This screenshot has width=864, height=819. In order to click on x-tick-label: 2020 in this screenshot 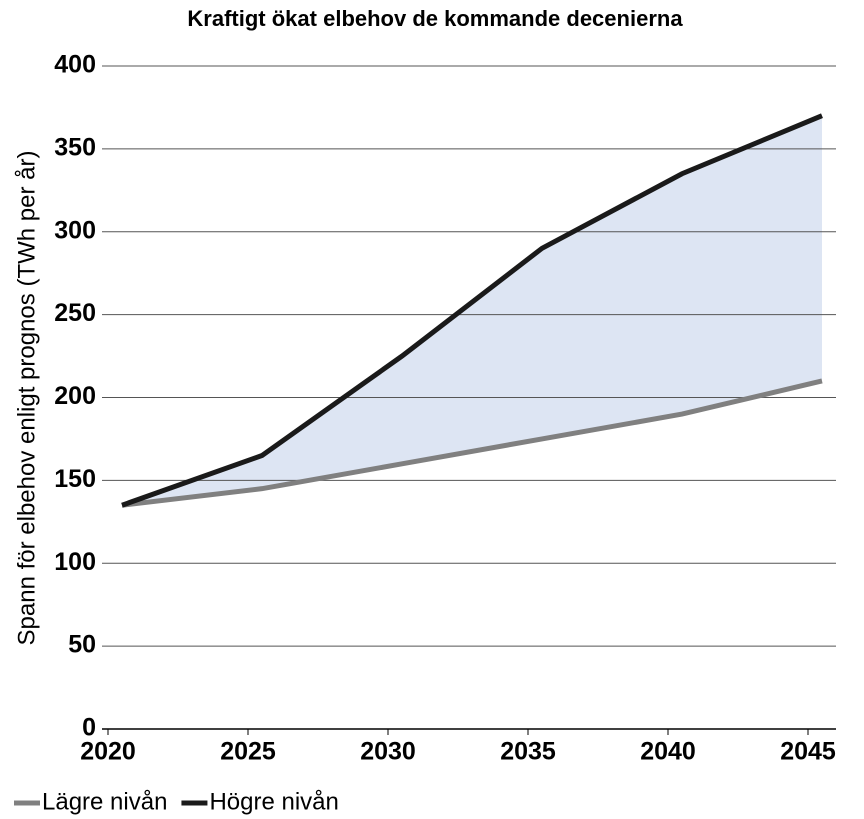, I will do `click(108, 752)`.